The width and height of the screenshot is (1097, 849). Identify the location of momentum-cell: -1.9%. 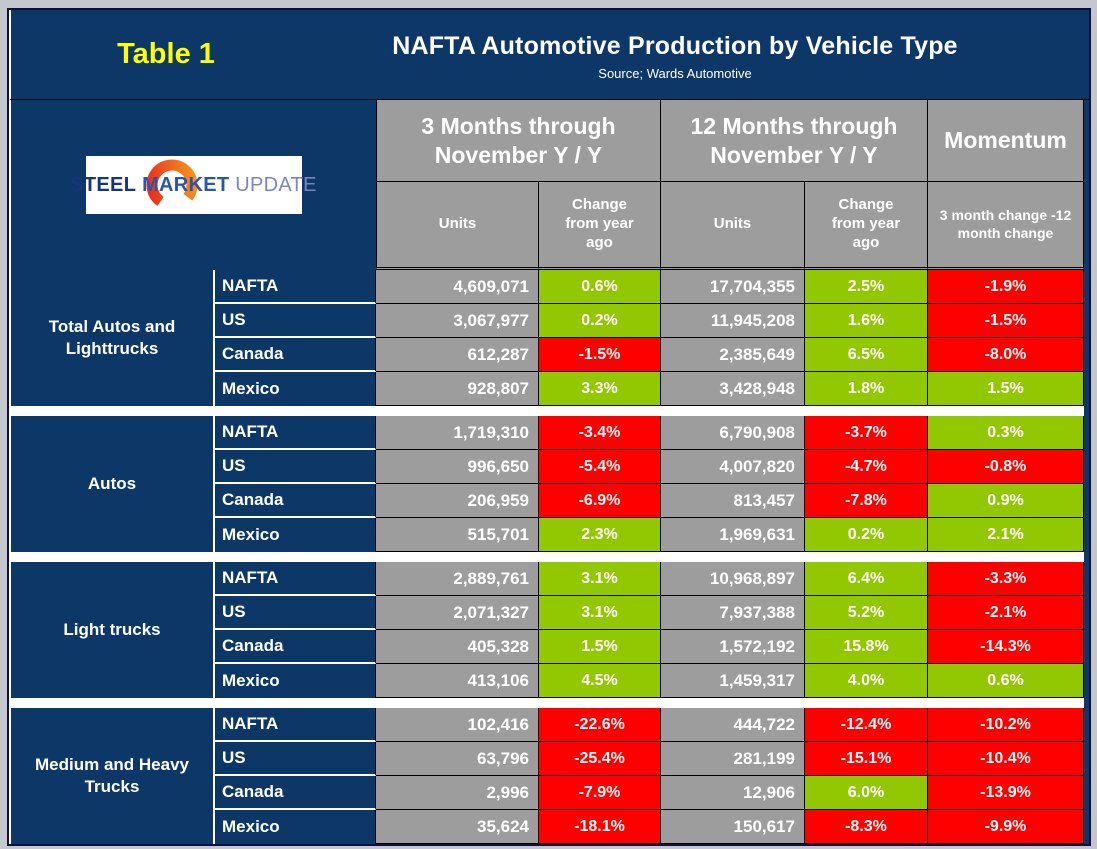
(1006, 287).